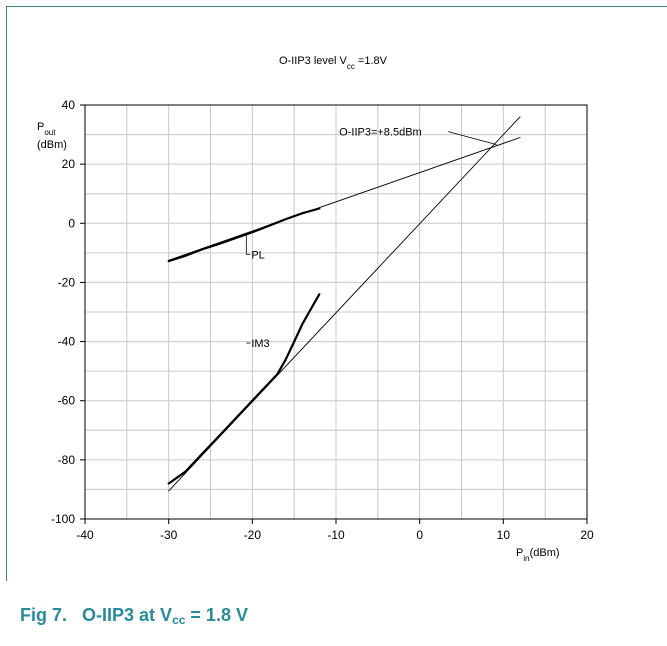 The image size is (667, 646). I want to click on annotation-label-oiip3: O-IIP3=+8.5dBm, so click(380, 133).